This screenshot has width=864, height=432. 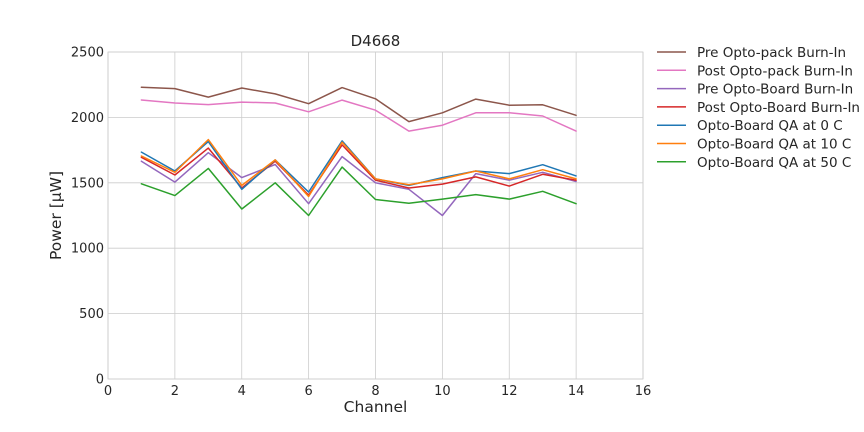 What do you see at coordinates (376, 41) in the screenshot?
I see `chart-title: D4668` at bounding box center [376, 41].